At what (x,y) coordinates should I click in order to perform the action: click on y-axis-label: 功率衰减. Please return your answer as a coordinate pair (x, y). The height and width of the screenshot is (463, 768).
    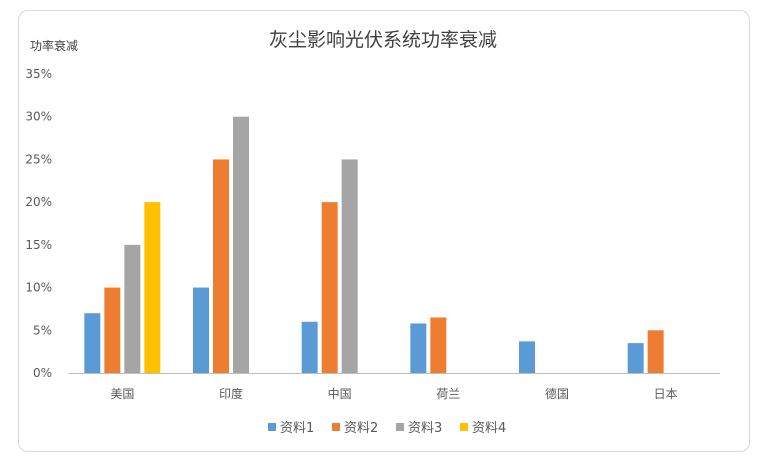
    Looking at the image, I should click on (54, 45).